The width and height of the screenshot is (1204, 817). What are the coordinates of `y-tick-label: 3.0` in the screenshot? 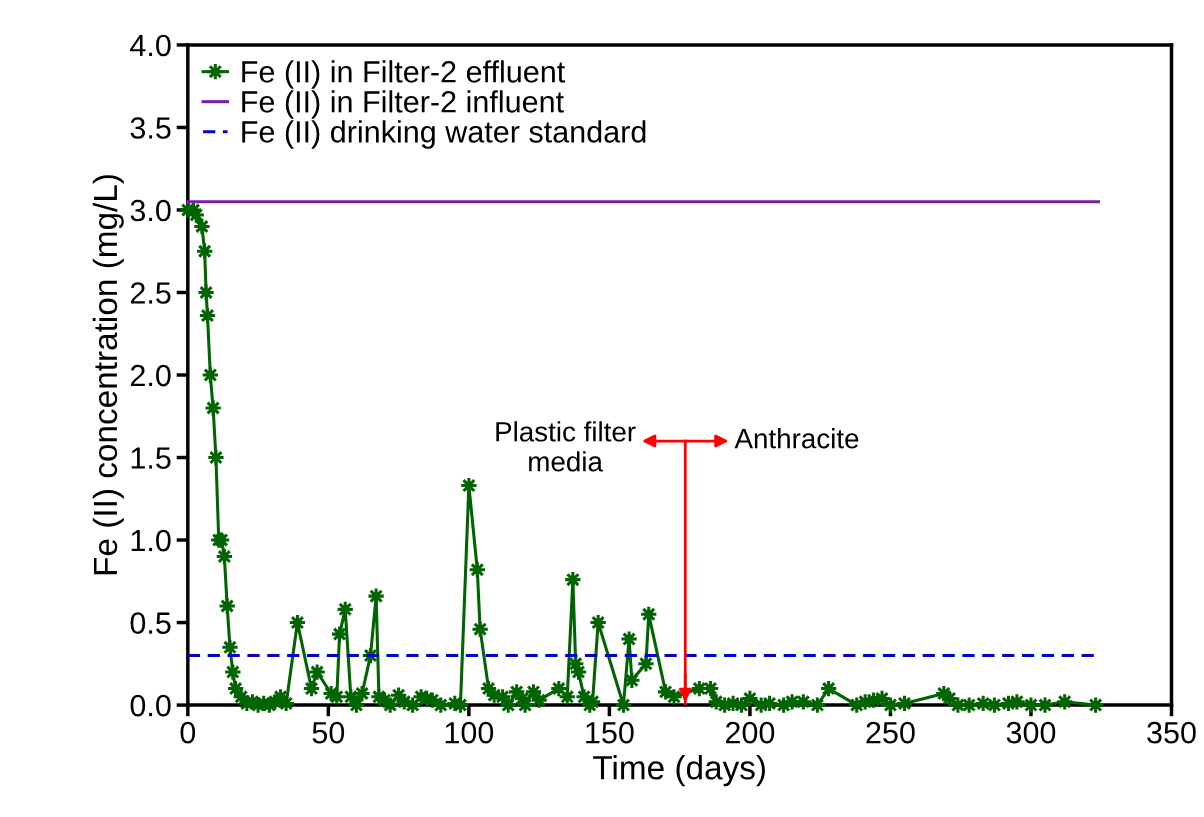 It's located at (150, 210).